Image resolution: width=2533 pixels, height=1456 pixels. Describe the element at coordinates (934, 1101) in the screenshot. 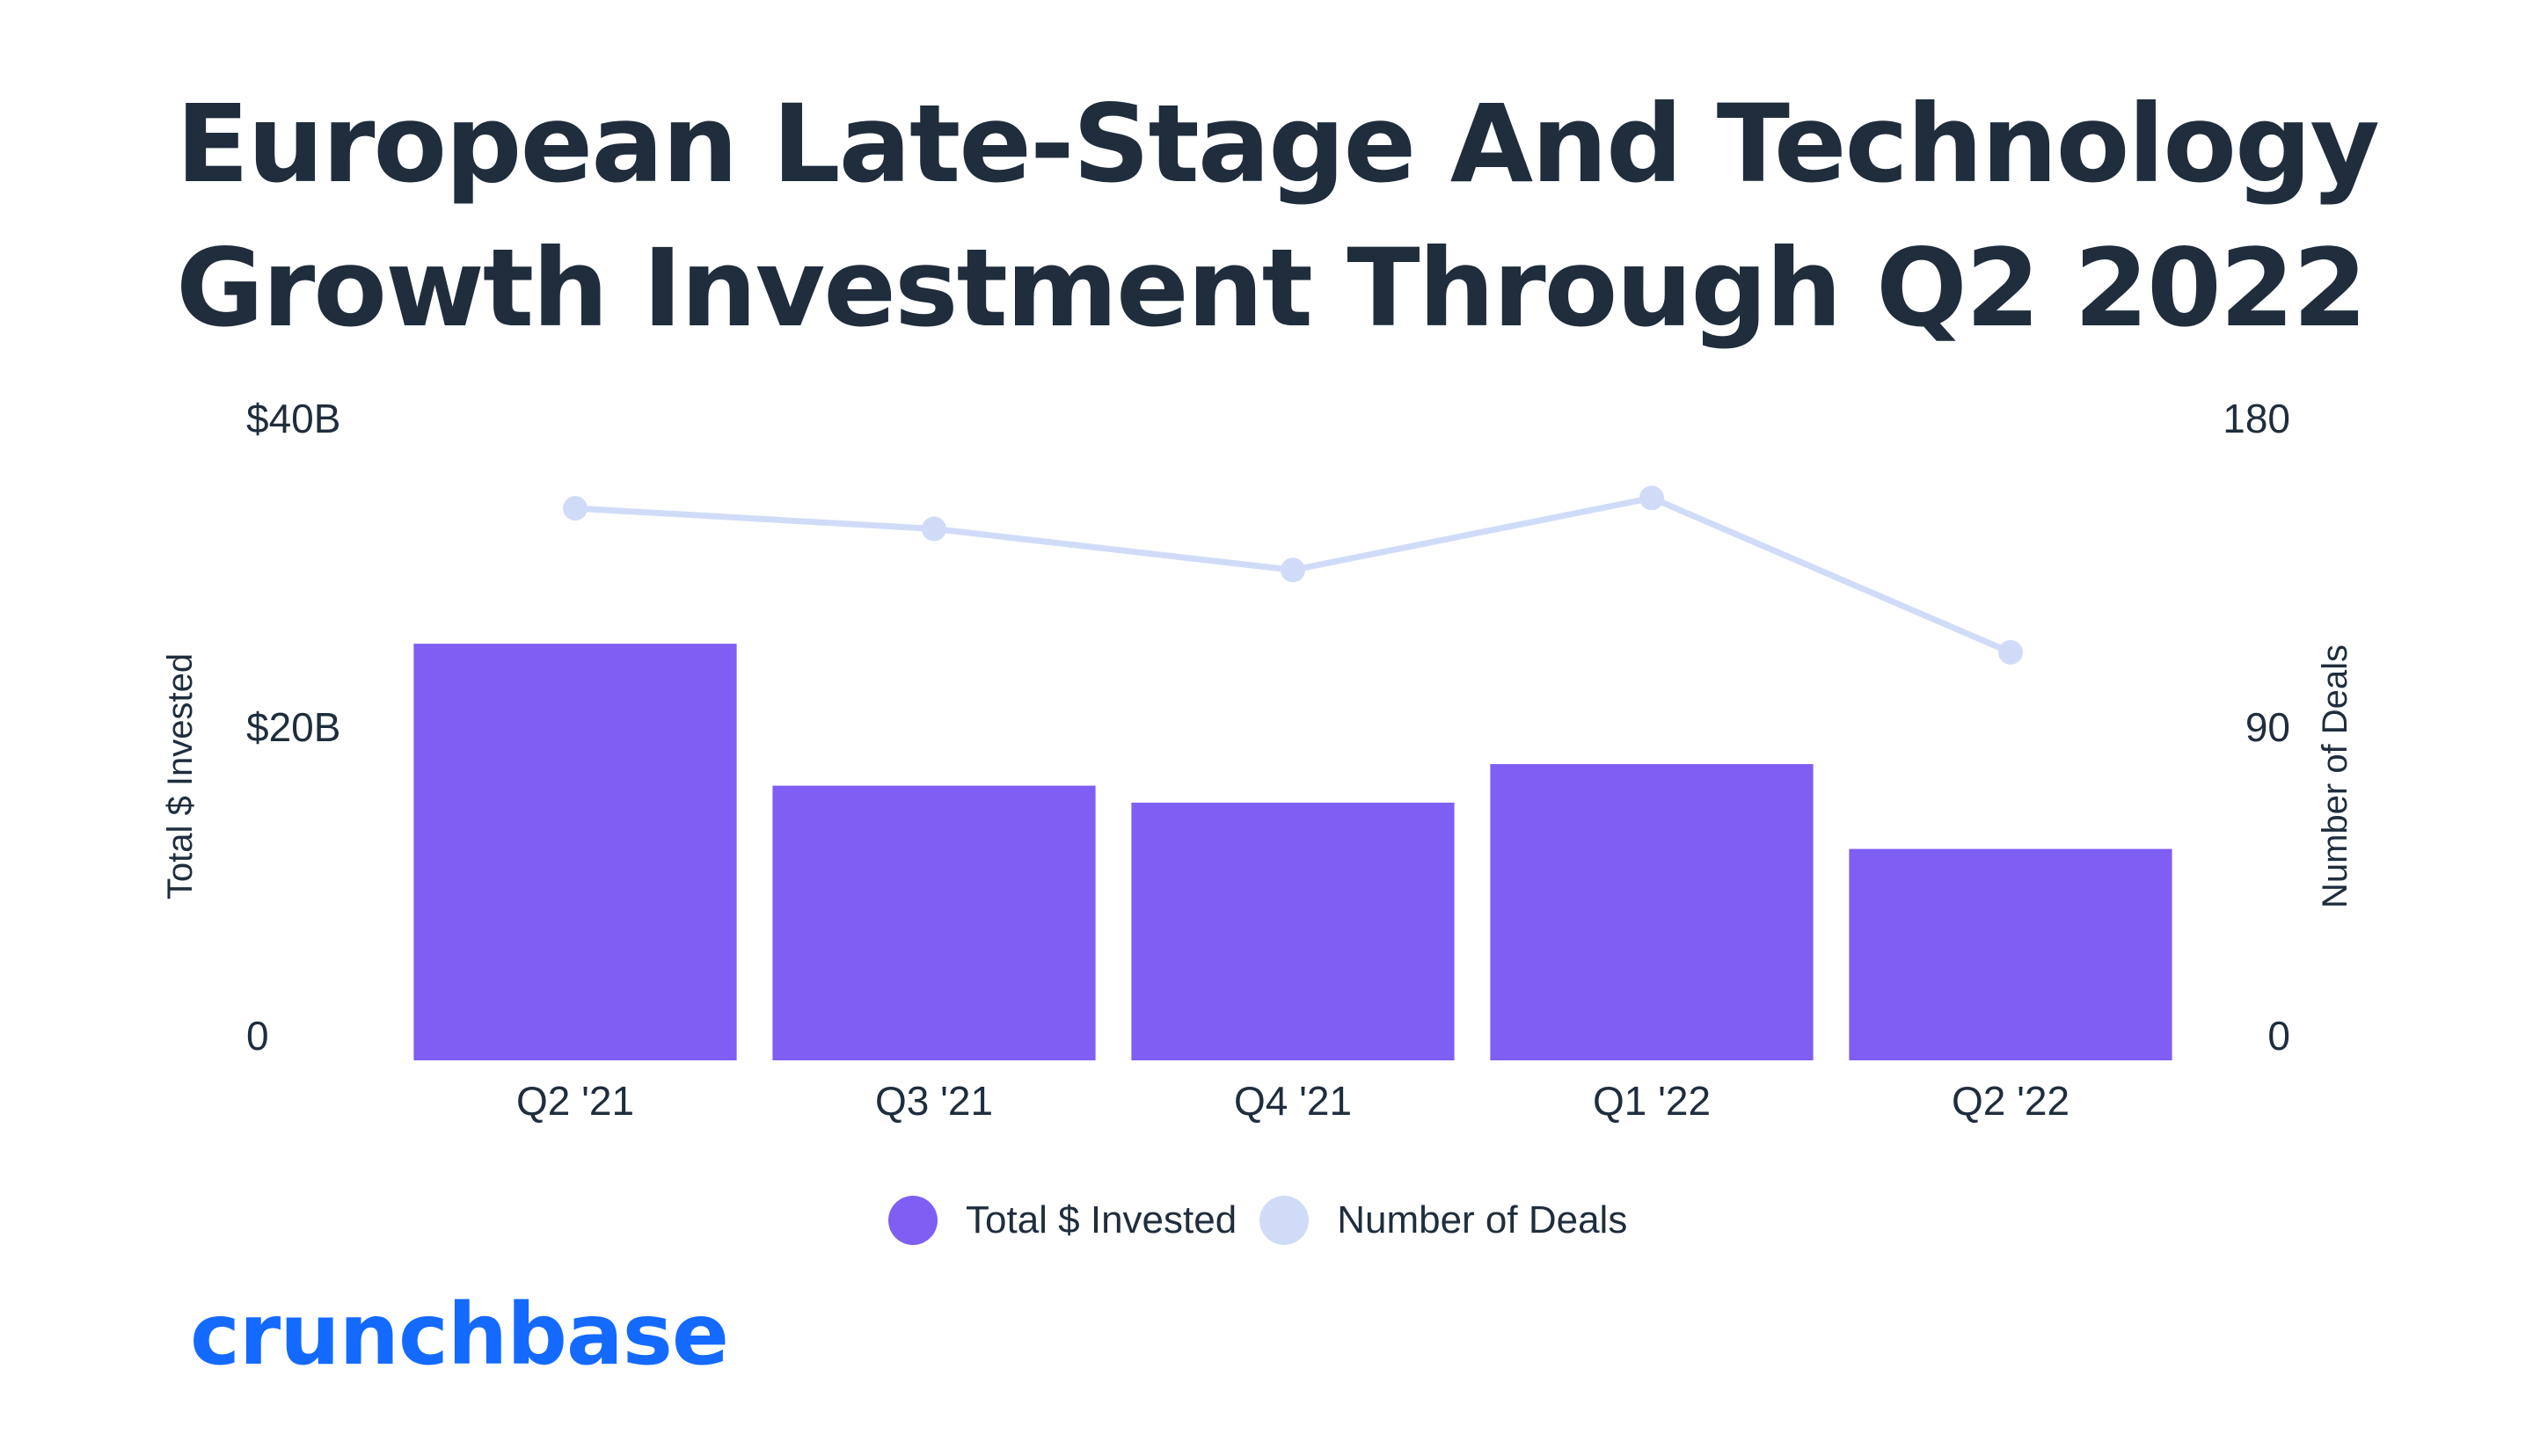

I see `x-tick-label: Q3 '21` at that location.